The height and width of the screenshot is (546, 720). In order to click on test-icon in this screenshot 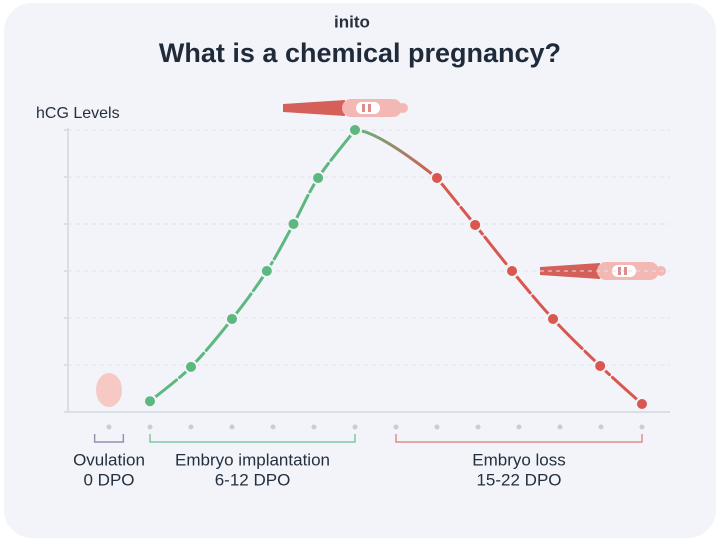, I will do `click(345, 108)`.